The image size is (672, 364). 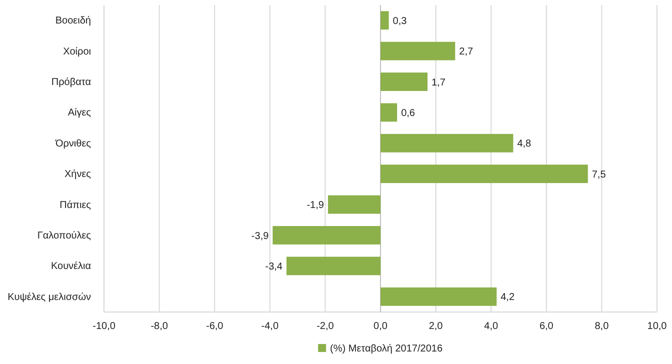 I want to click on x-tick-label: -2,0, so click(x=325, y=326).